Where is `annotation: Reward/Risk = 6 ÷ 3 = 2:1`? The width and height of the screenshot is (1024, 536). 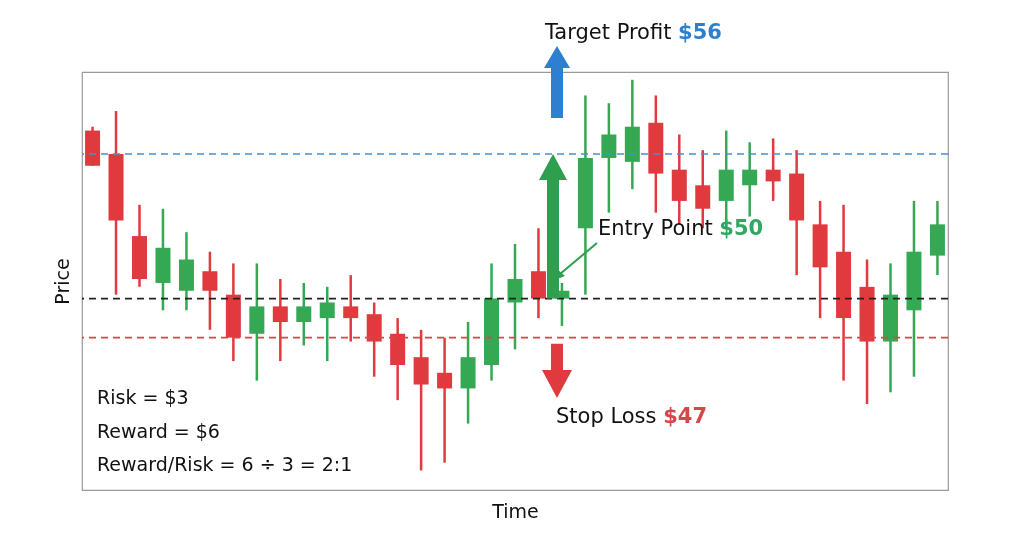
annotation: Reward/Risk = 6 ÷ 3 = 2:1 is located at coordinates (225, 464).